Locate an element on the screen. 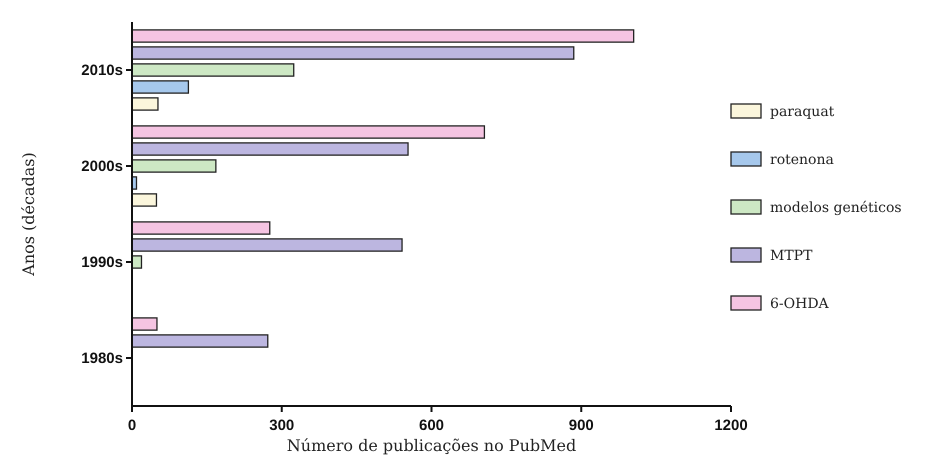  y-tick-label: 2000s is located at coordinates (102, 166).